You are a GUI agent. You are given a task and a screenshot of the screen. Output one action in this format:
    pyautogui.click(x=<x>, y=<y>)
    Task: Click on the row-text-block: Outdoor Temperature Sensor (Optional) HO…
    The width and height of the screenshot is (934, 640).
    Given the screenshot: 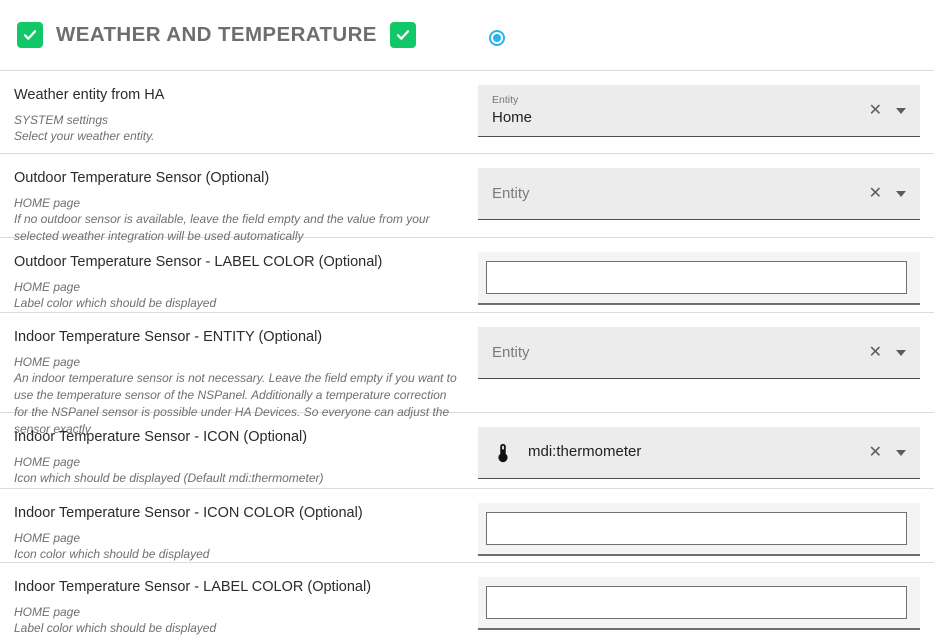 What is the action you would take?
    pyautogui.click(x=239, y=198)
    